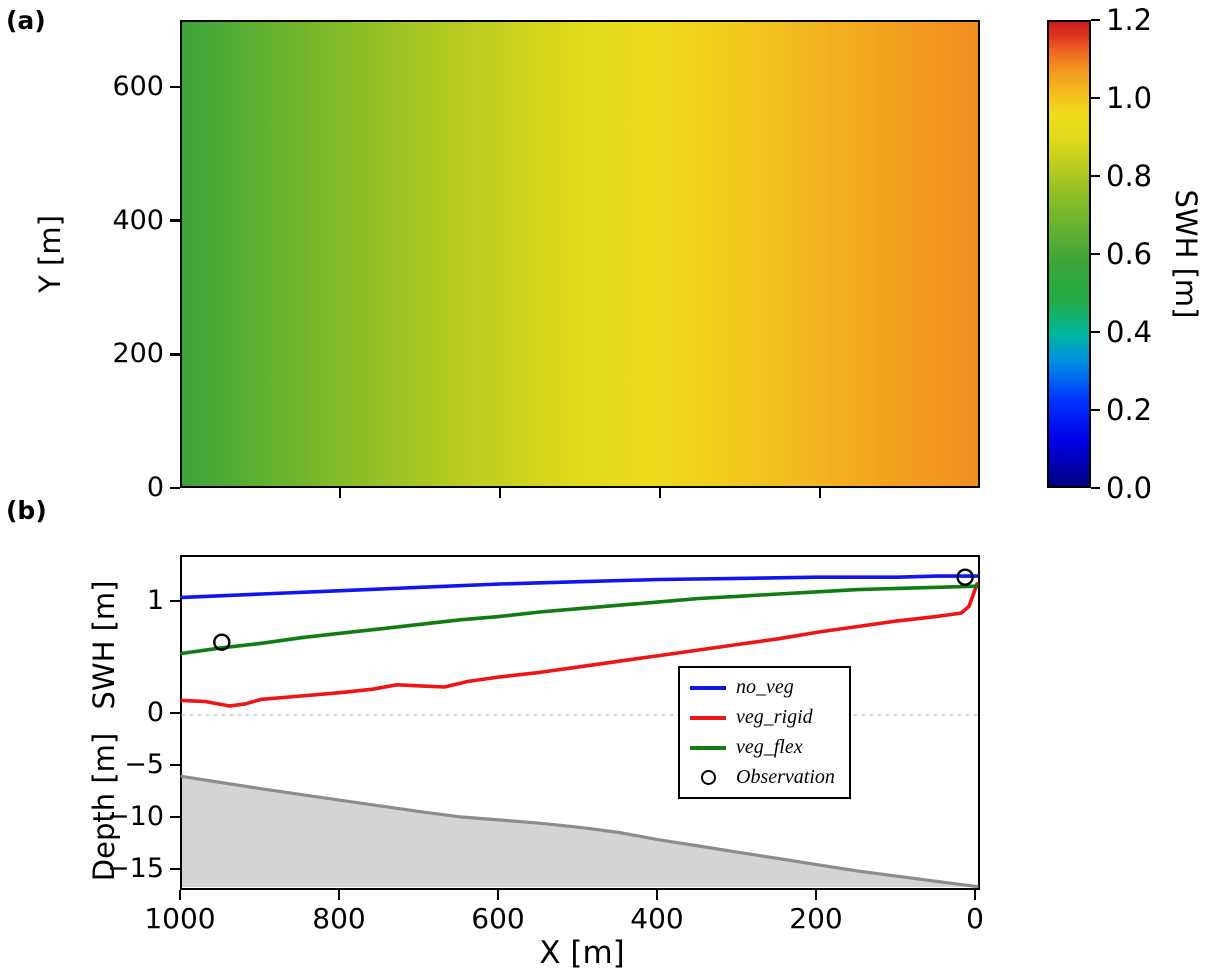  I want to click on colorbar-tick-label: 0.6, so click(1129, 254).